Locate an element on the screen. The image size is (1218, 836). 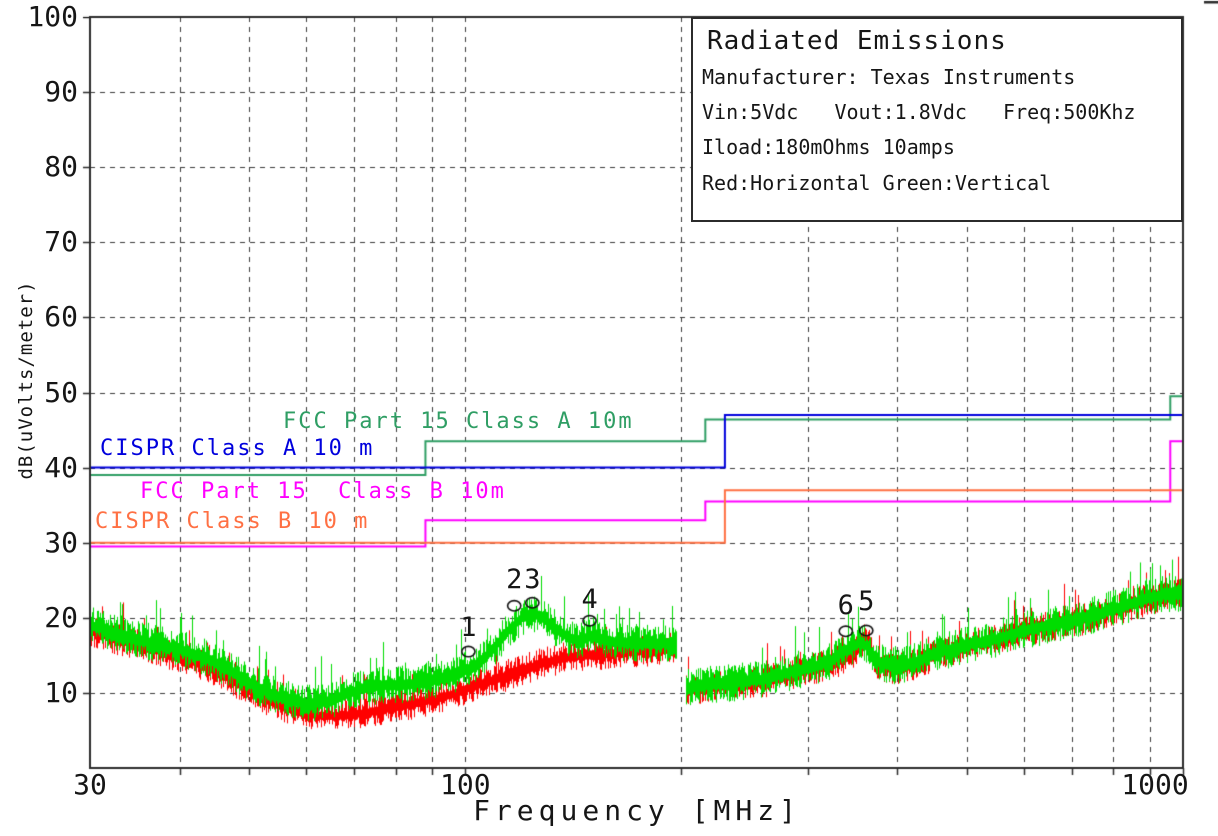
marker-label-1: 1 is located at coordinates (468, 627).